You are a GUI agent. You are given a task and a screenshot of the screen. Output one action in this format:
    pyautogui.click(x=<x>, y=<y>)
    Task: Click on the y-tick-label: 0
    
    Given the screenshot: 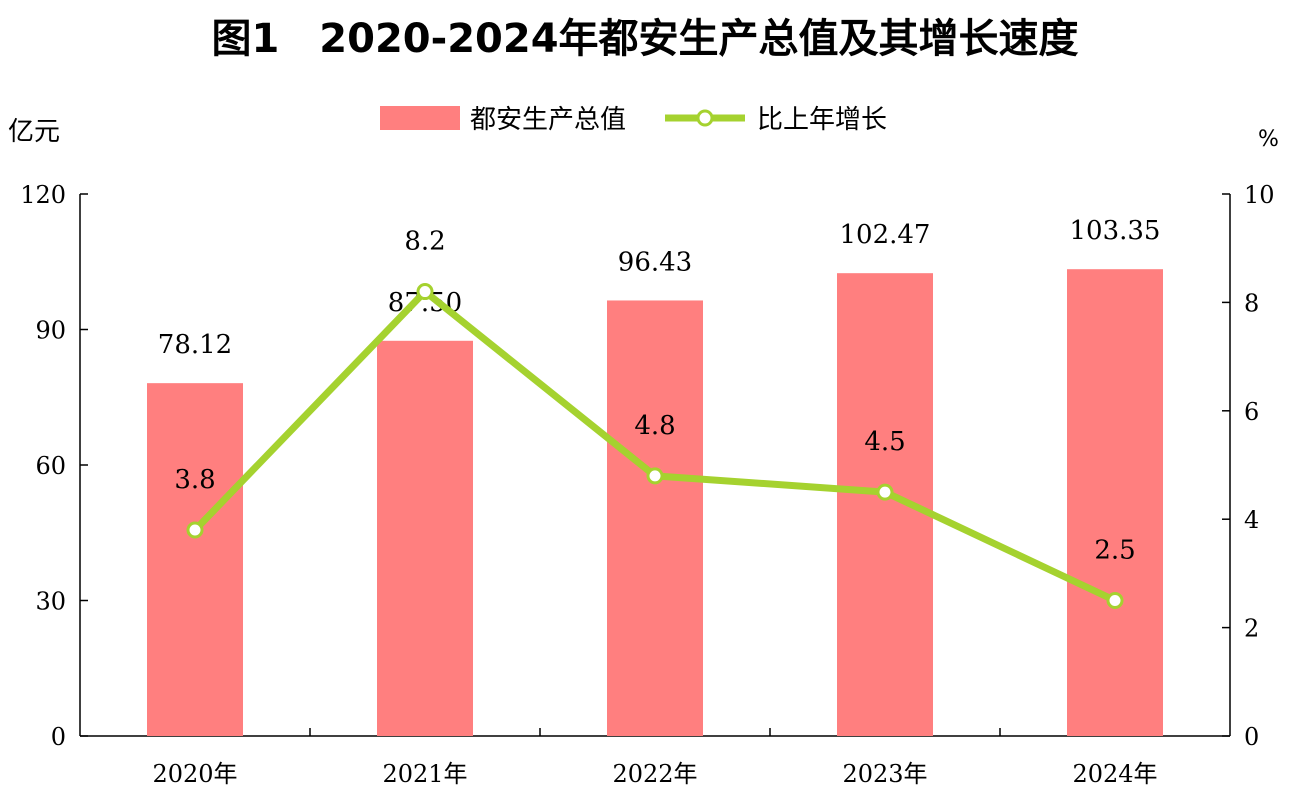 What is the action you would take?
    pyautogui.click(x=58, y=737)
    